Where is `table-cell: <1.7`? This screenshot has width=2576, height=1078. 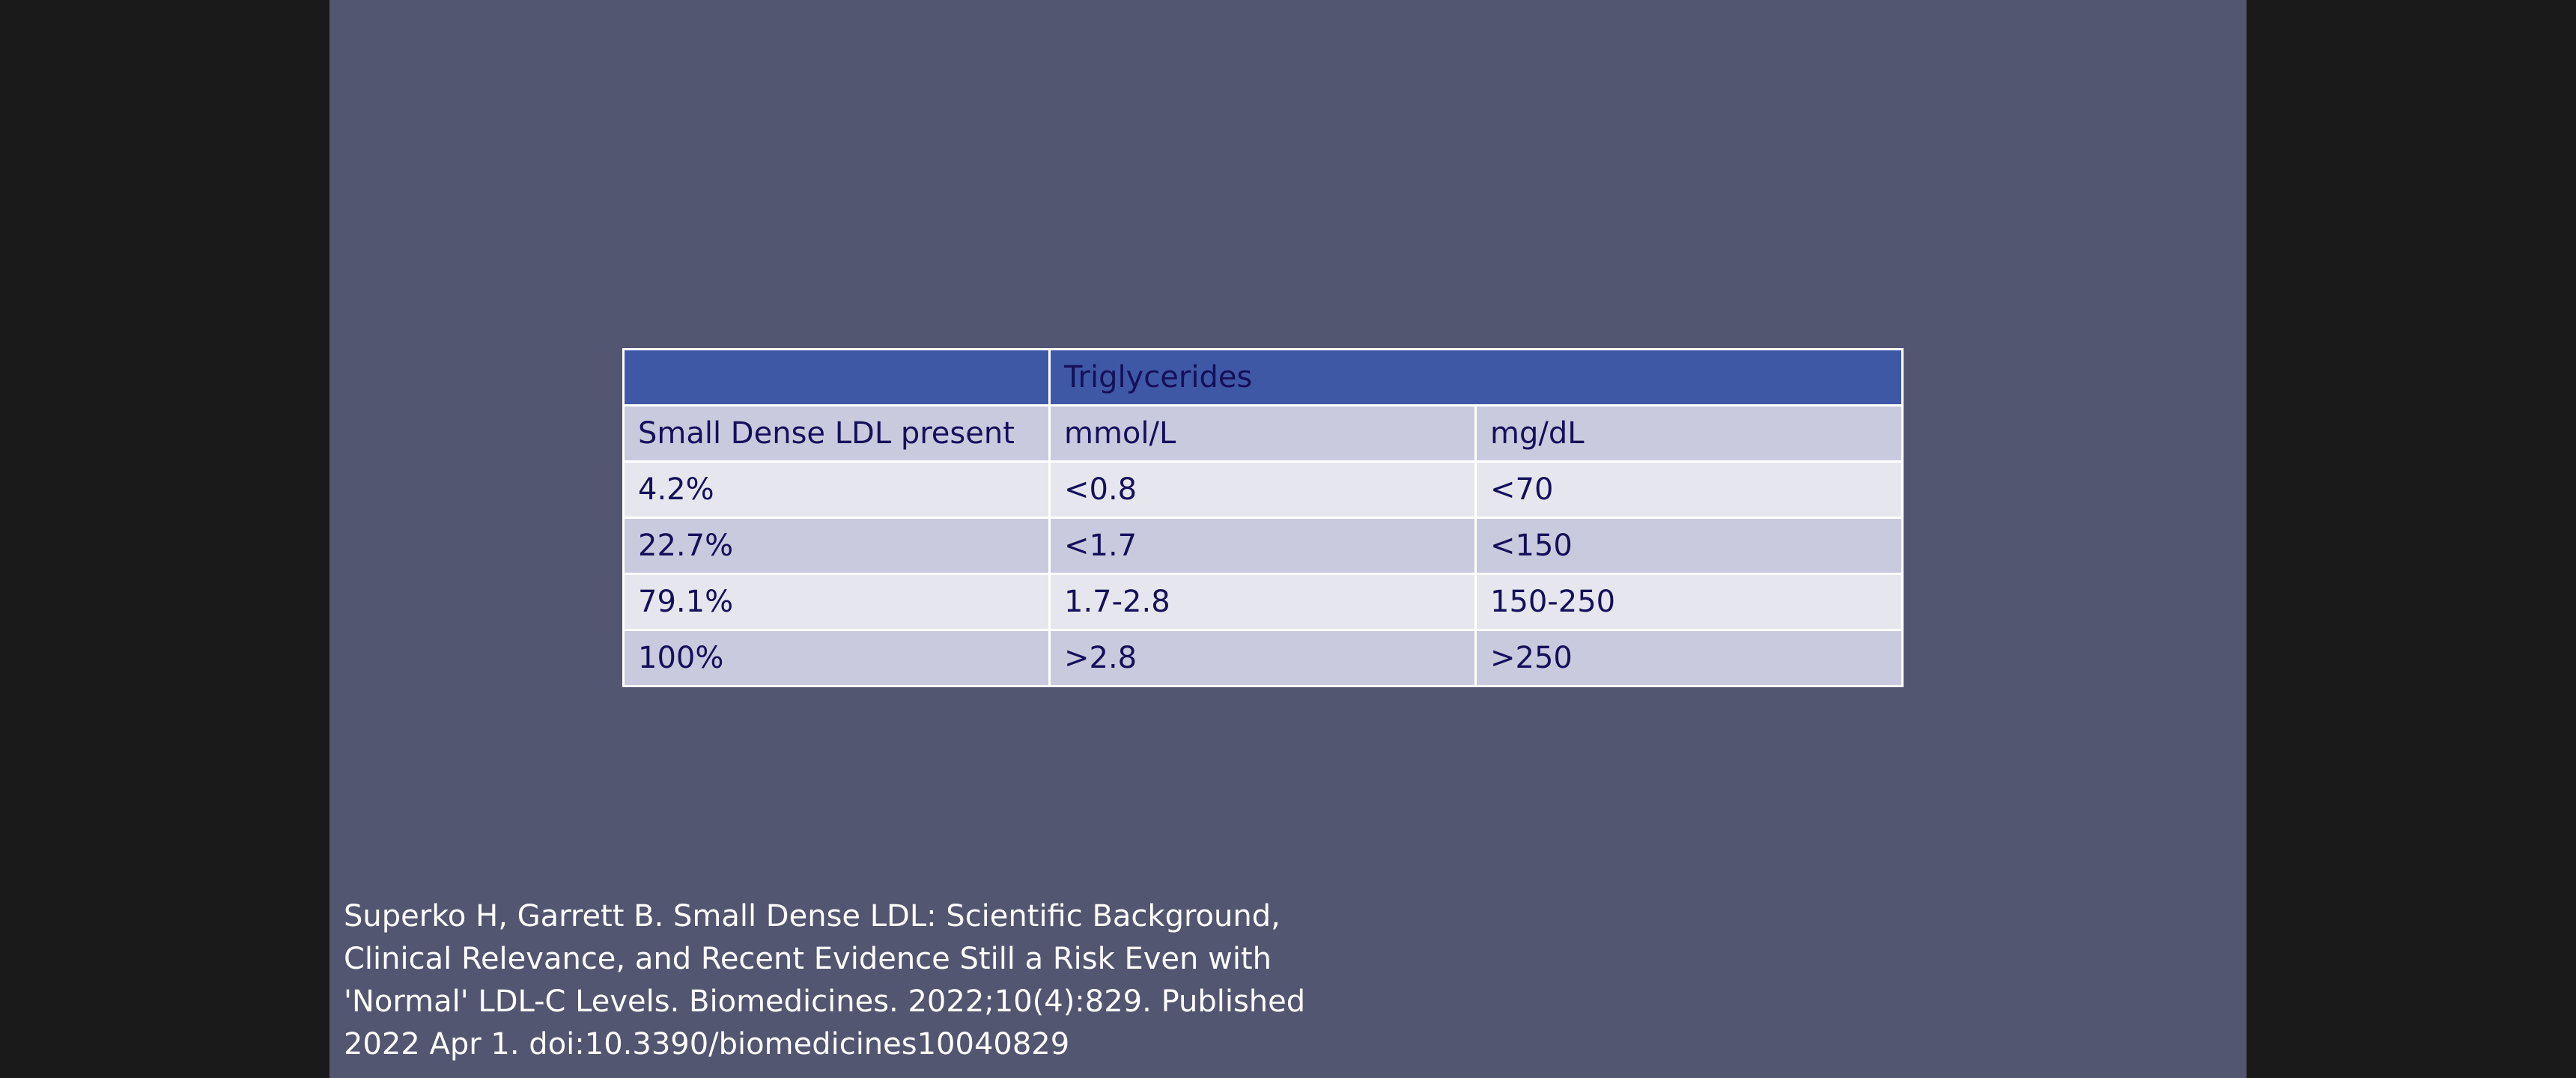 table-cell: <1.7 is located at coordinates (1262, 546).